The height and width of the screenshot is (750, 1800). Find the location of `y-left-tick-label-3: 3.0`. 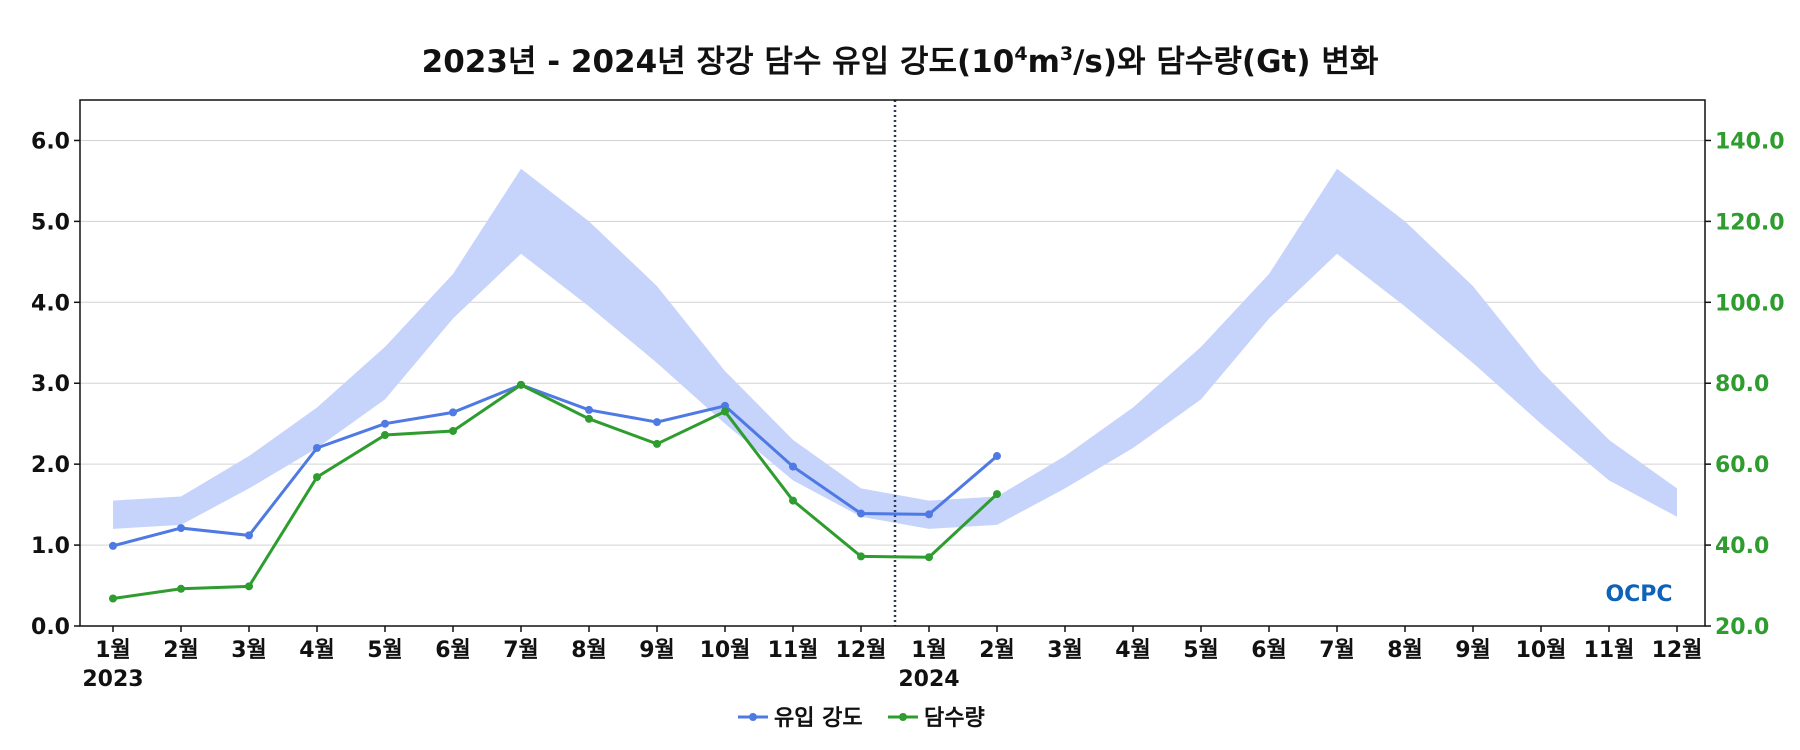

y-left-tick-label-3: 3.0 is located at coordinates (50, 384).